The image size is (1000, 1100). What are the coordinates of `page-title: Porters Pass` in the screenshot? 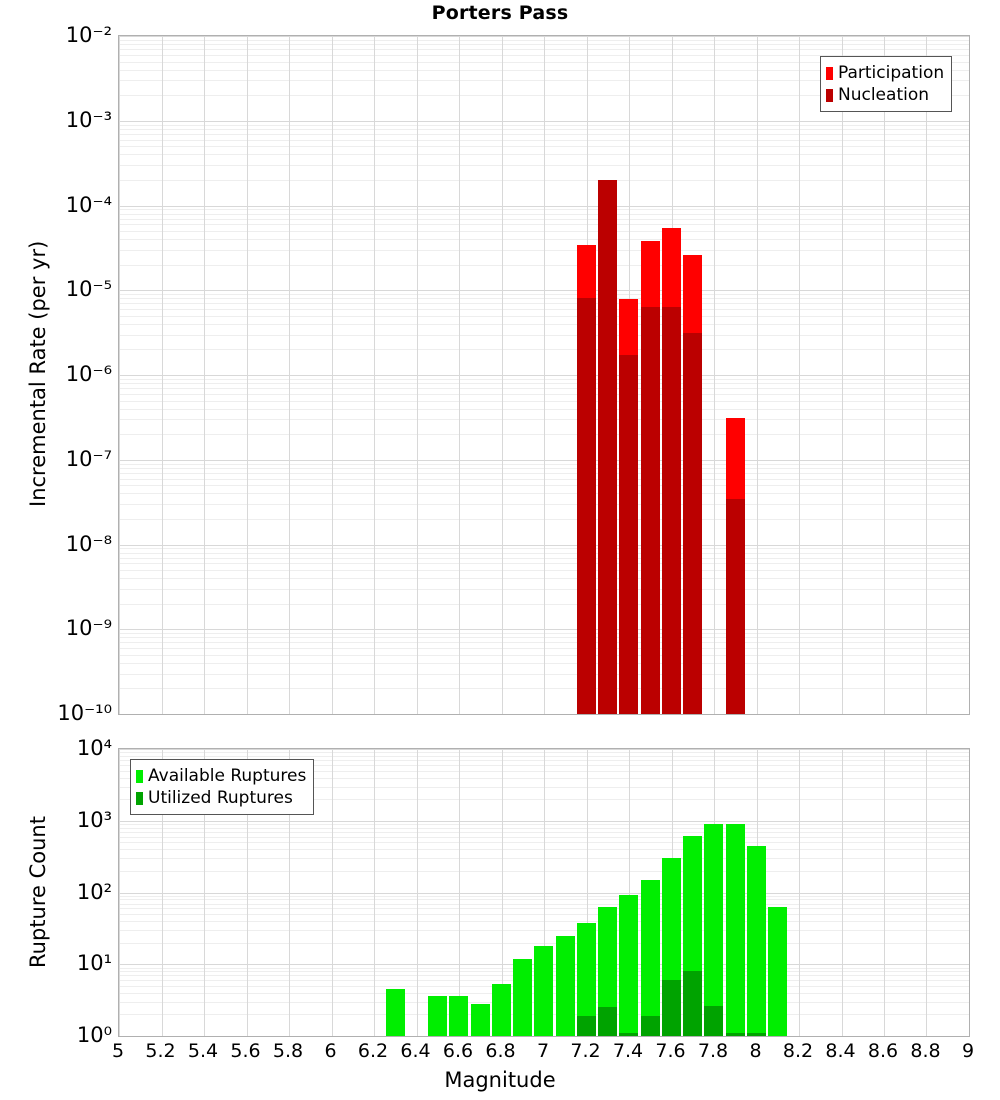 It's located at (500, 13).